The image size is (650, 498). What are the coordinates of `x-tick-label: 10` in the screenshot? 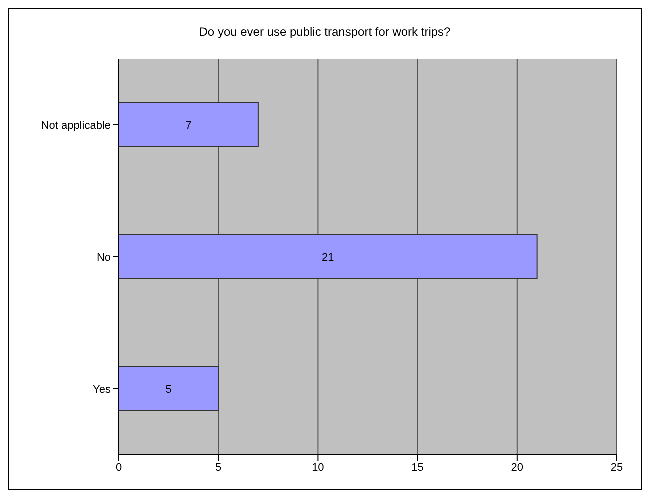 It's located at (318, 468).